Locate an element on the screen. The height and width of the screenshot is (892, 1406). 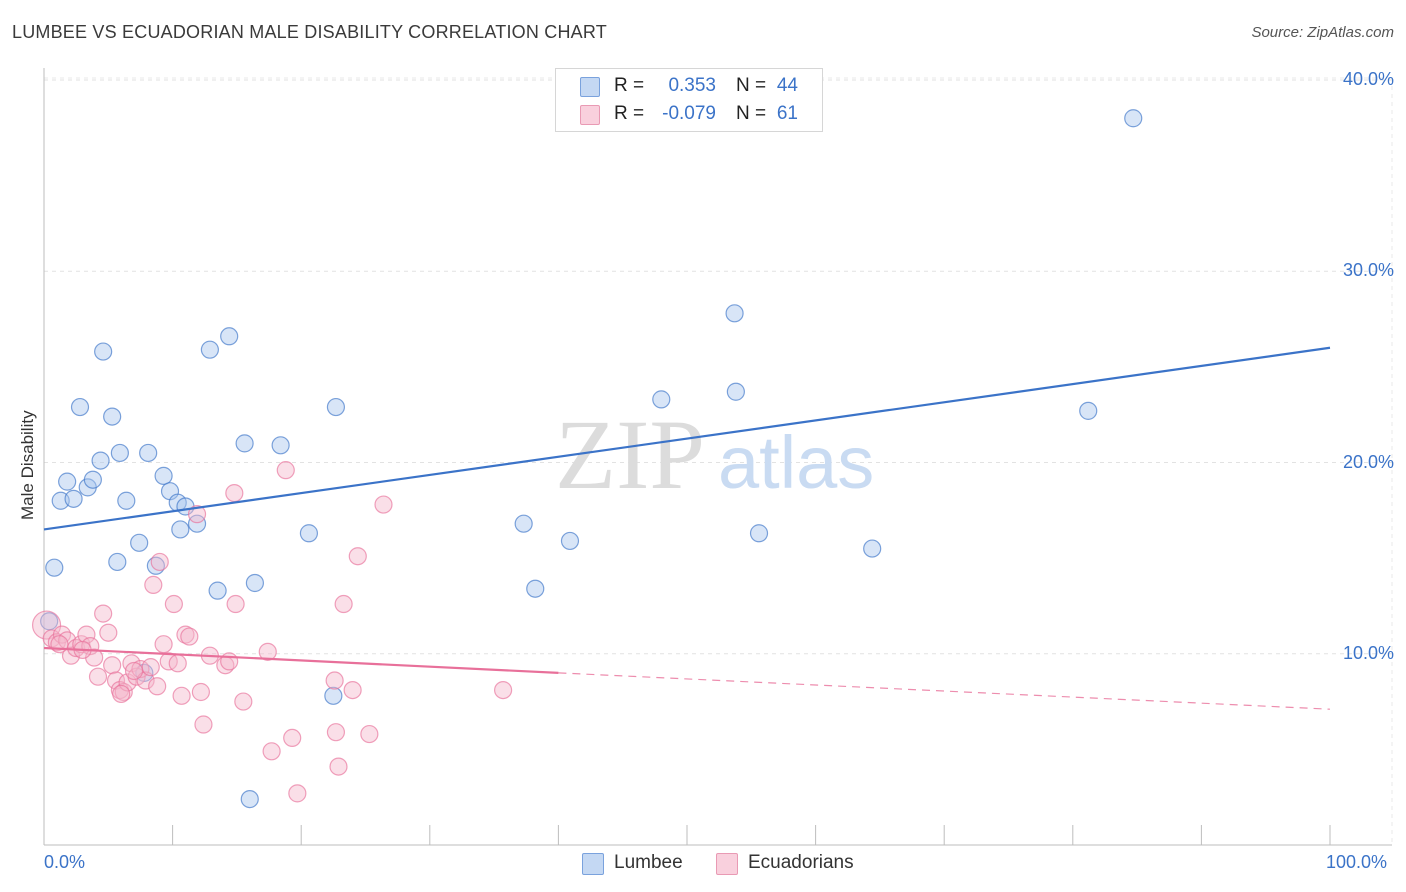
watermark: ZIP atlas is located at coordinates (714, 454).